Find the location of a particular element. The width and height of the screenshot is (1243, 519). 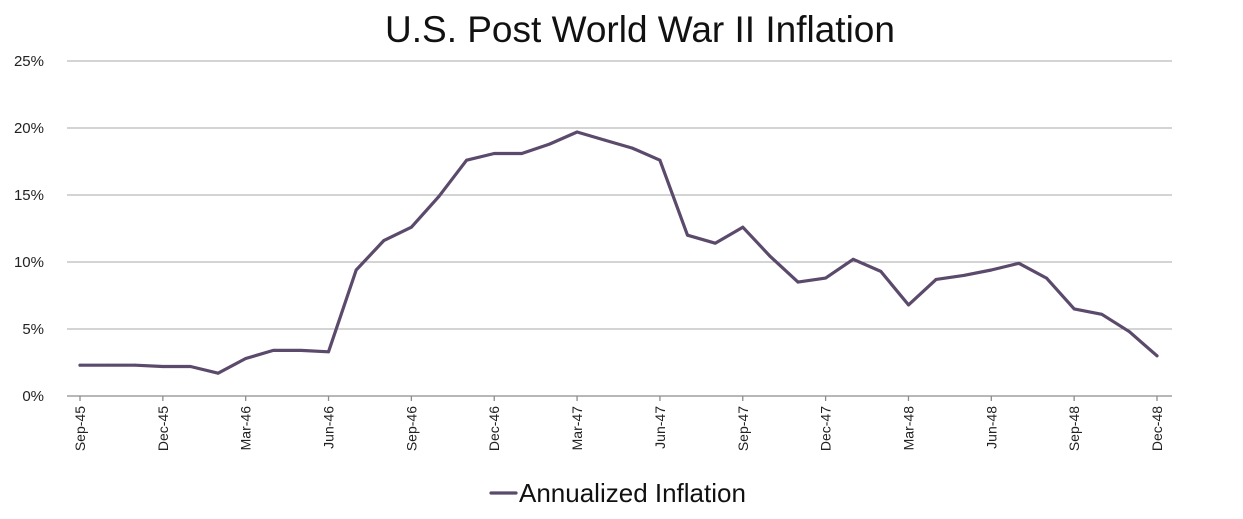

x-tick-label: Jun-47 is located at coordinates (660, 427).